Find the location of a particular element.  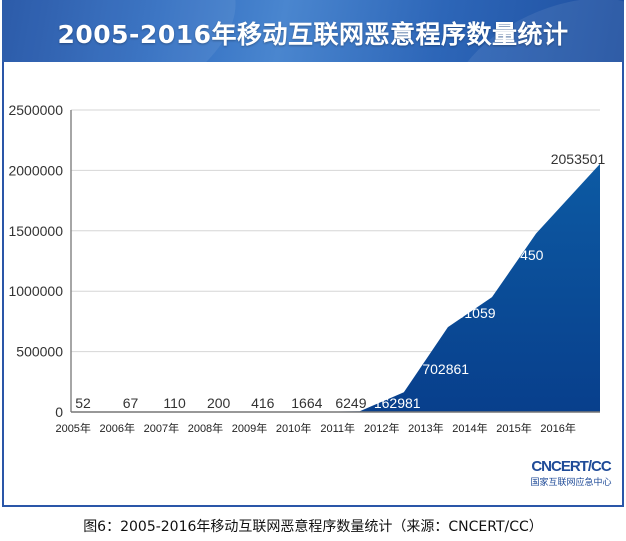

x-tick-label: 2007年 is located at coordinates (161, 428).